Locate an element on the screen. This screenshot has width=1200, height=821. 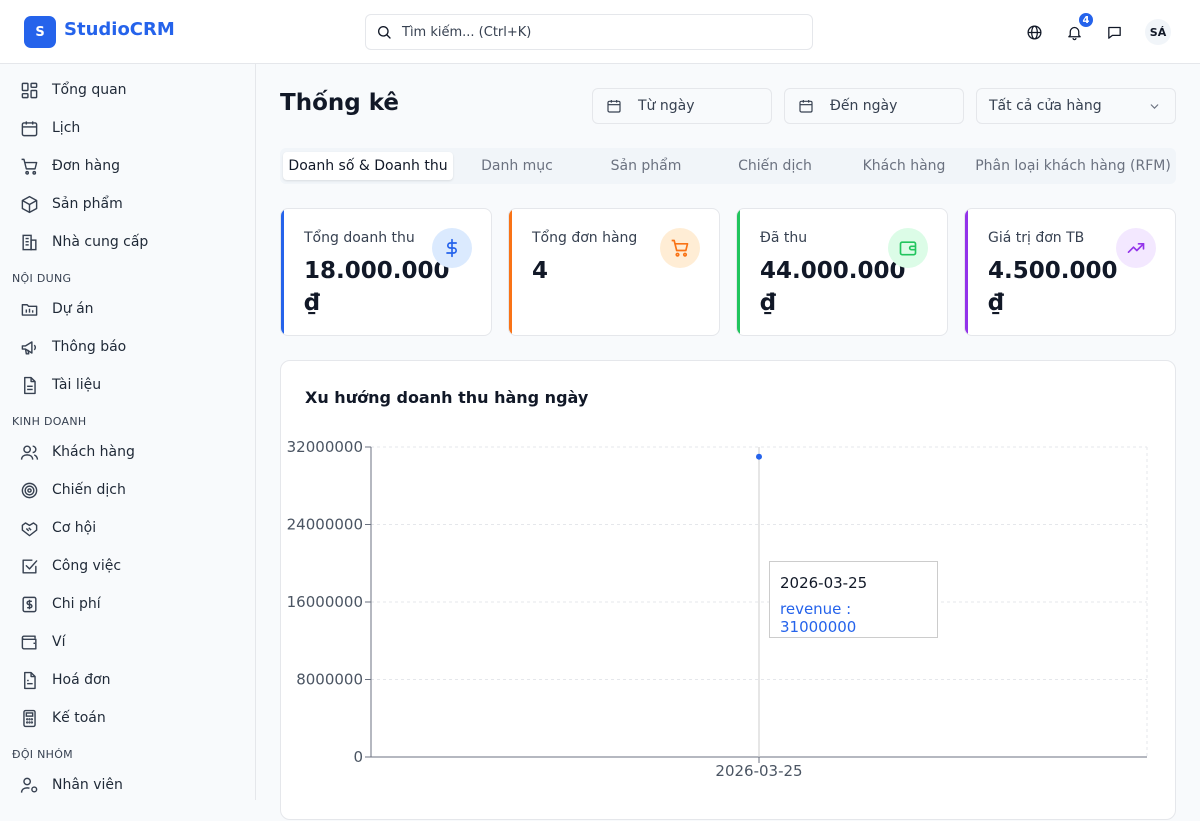
megaphone-icon is located at coordinates (29, 347).